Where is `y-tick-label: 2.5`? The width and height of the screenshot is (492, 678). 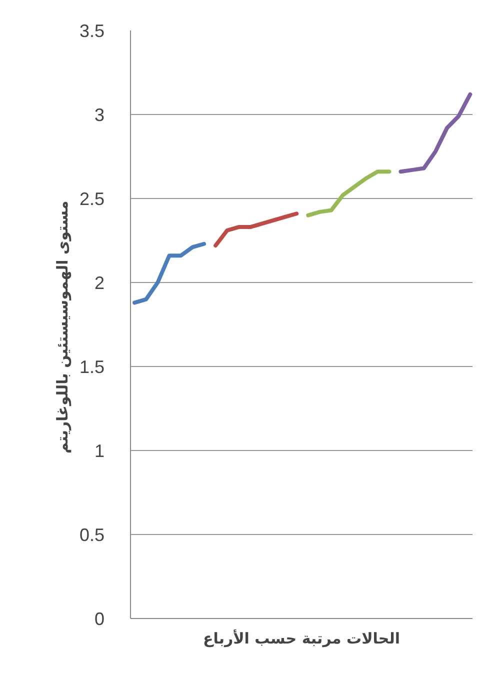
y-tick-label: 2.5 is located at coordinates (92, 199).